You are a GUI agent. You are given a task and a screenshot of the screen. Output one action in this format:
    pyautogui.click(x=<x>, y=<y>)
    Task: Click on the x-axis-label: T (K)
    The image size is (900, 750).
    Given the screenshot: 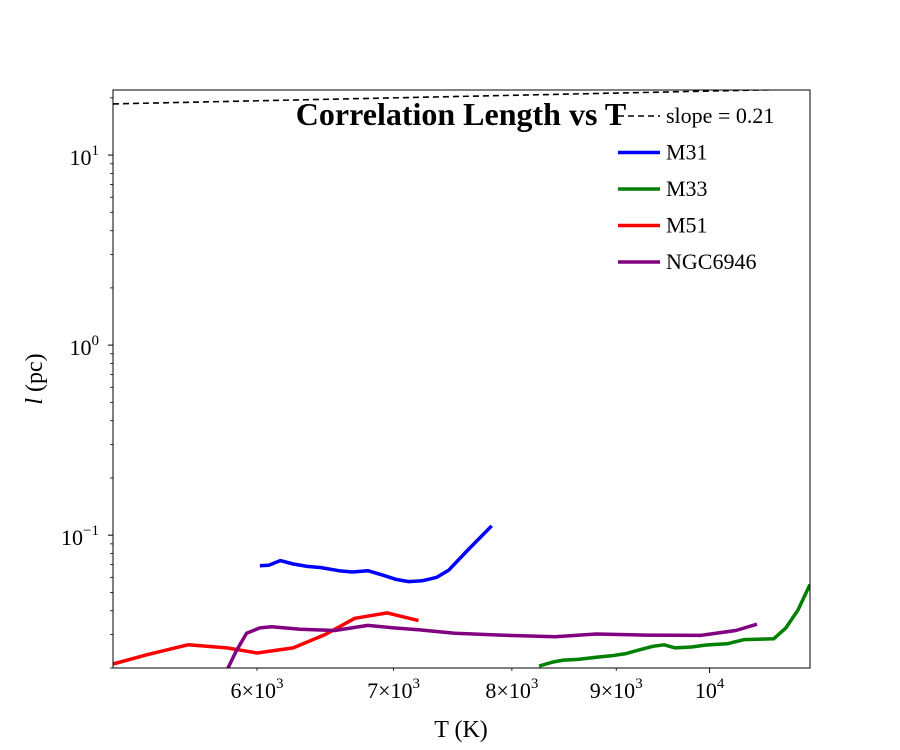 What is the action you would take?
    pyautogui.click(x=461, y=730)
    